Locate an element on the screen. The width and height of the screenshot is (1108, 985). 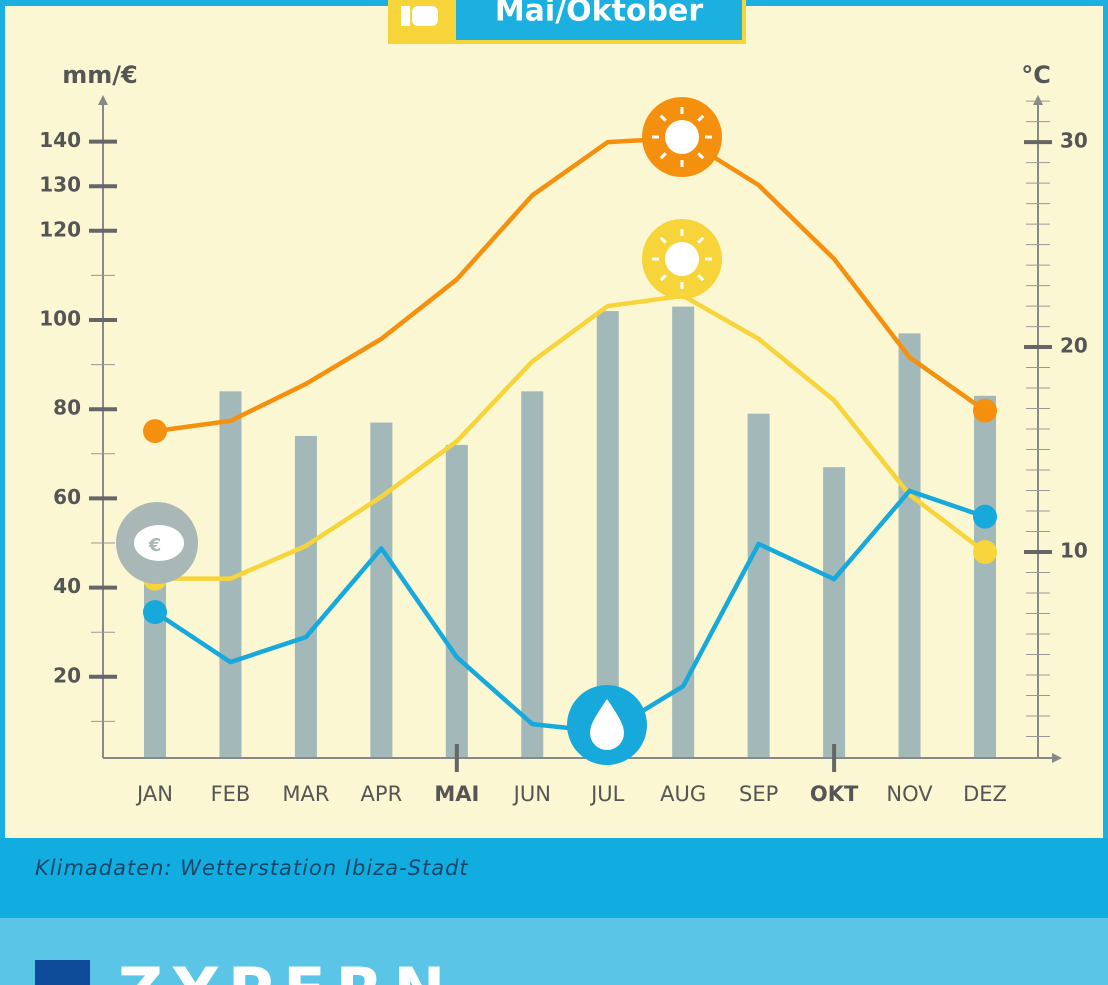
hand-icon is located at coordinates (419, 16).